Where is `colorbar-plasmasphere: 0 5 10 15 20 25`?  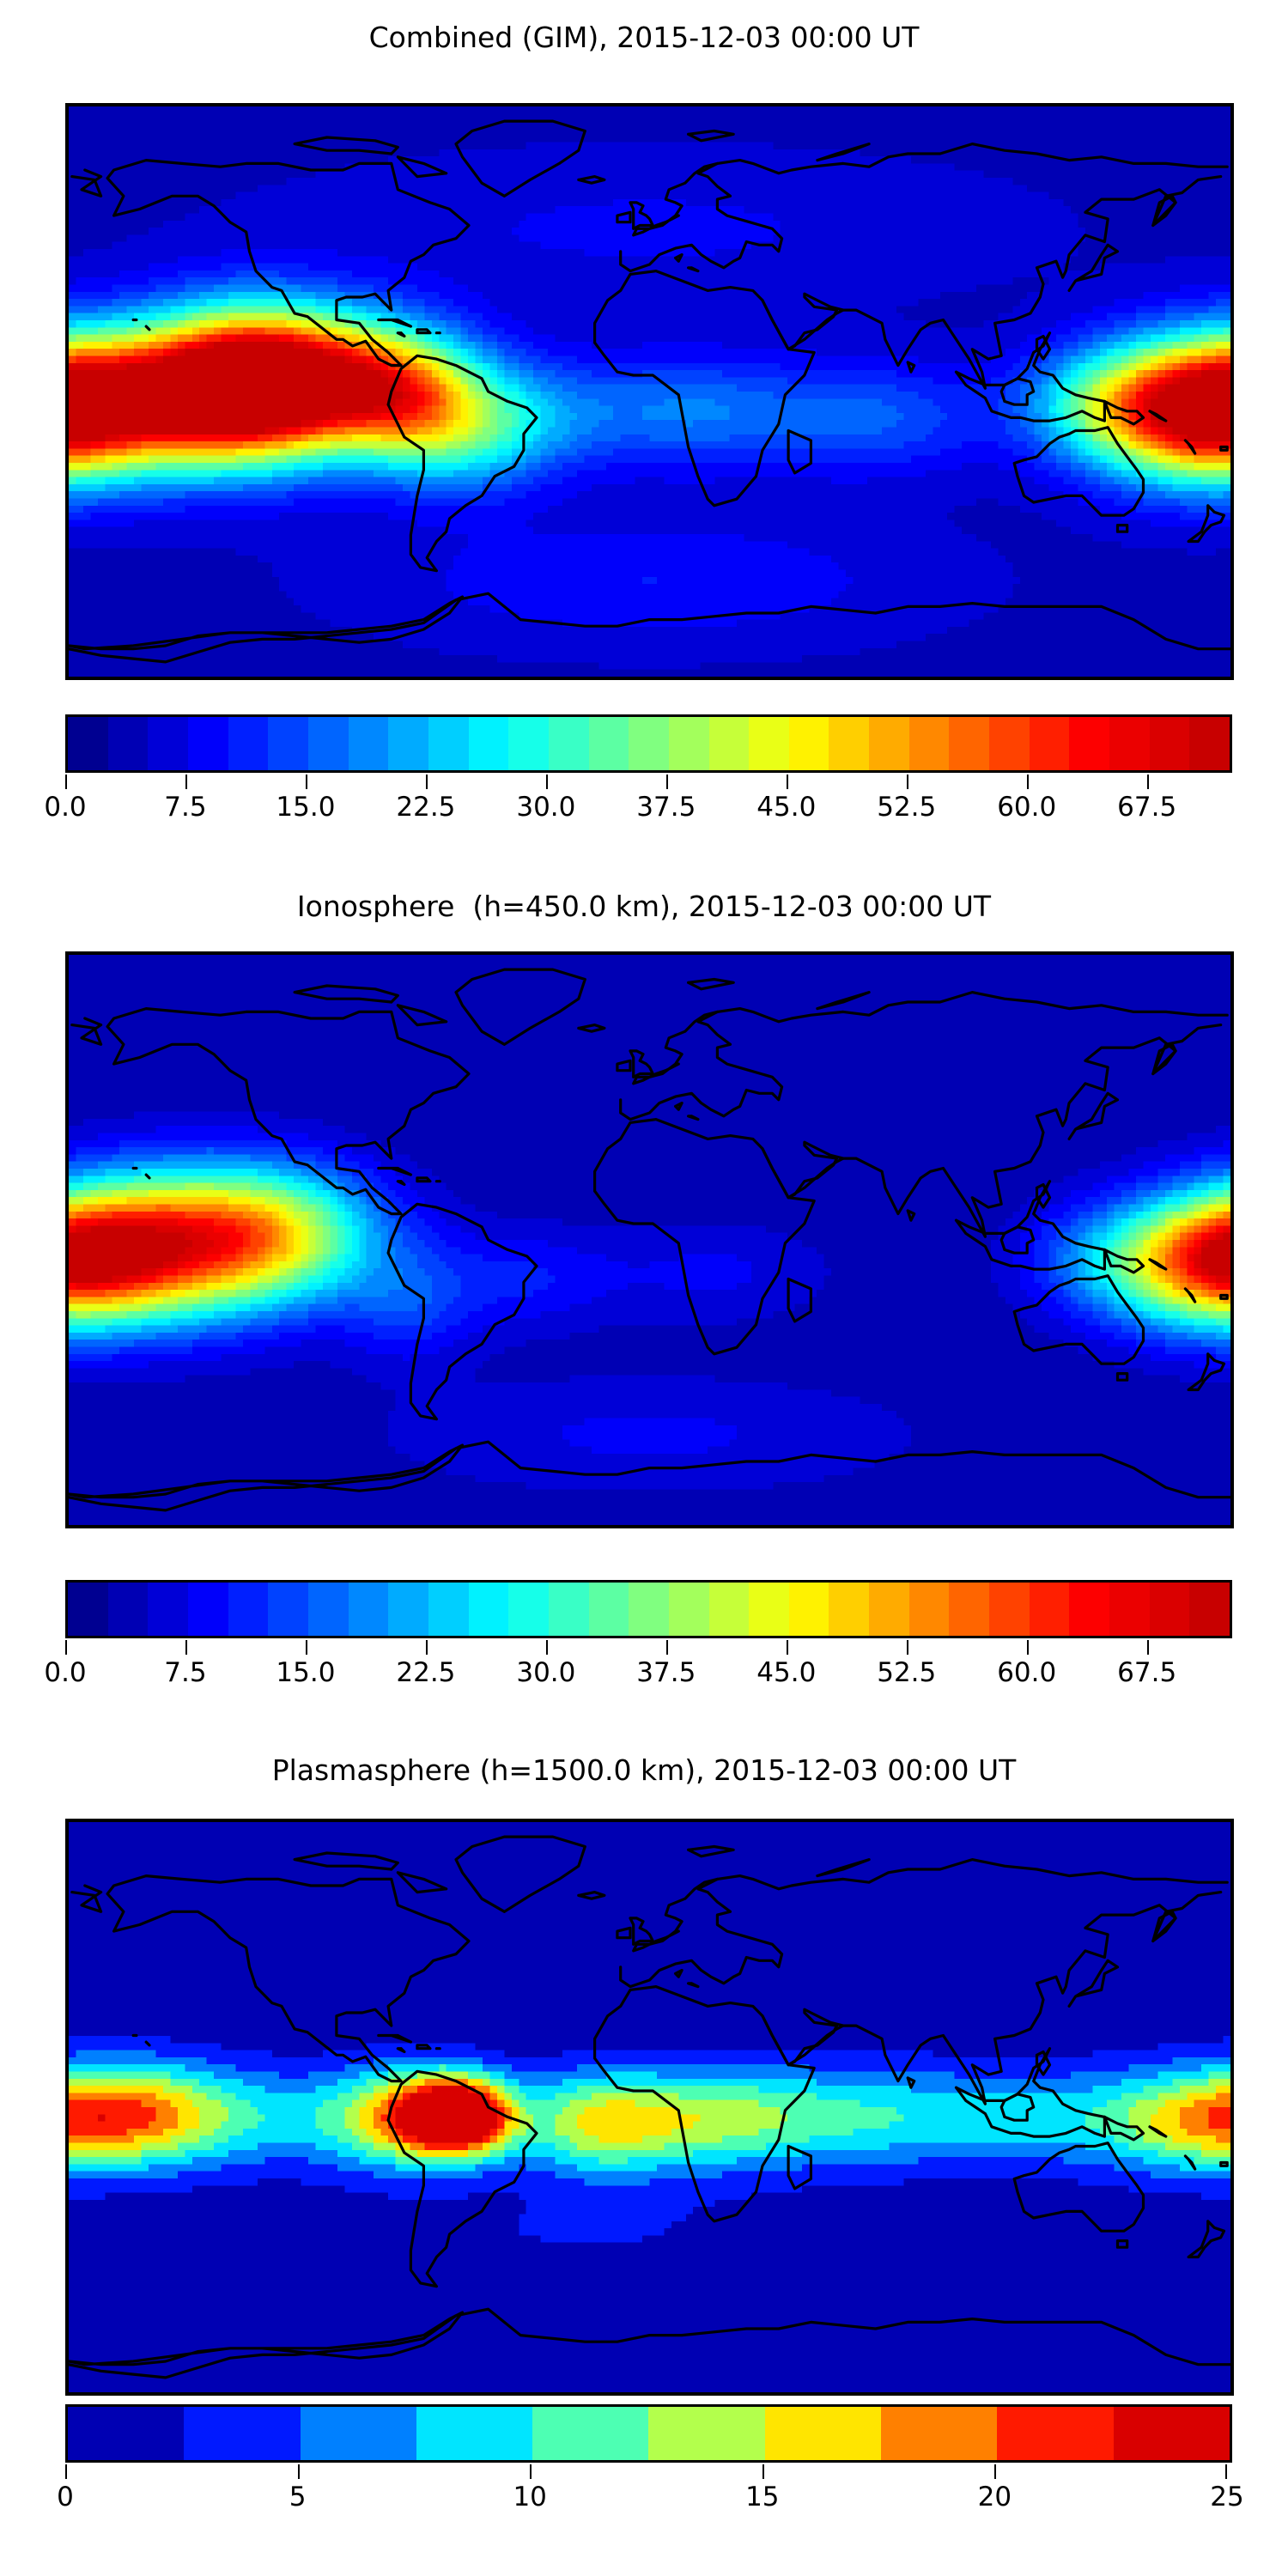 colorbar-plasmasphere: 0 5 10 15 20 25 is located at coordinates (651, 2468).